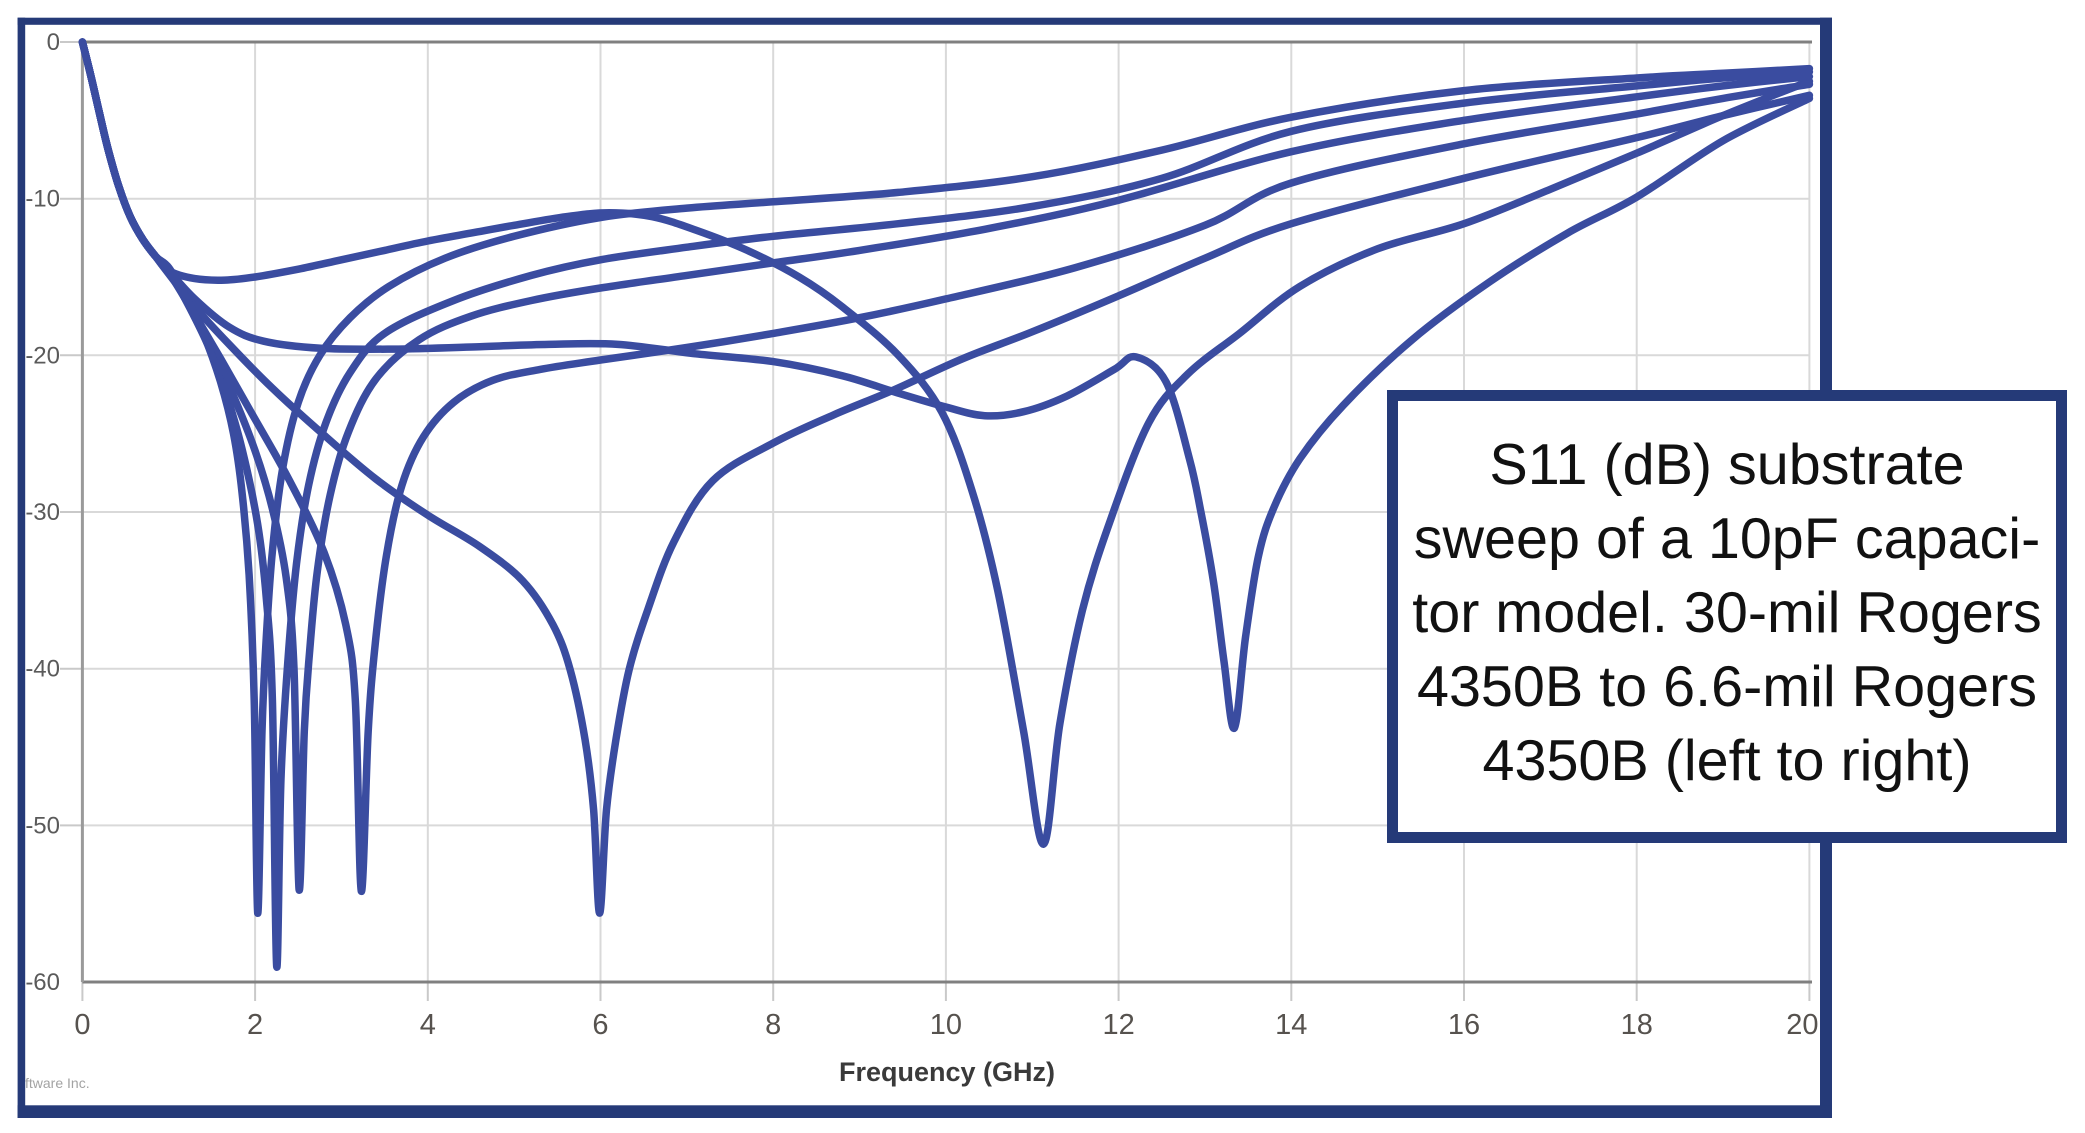  What do you see at coordinates (255, 1025) in the screenshot?
I see `svg-text: 2` at bounding box center [255, 1025].